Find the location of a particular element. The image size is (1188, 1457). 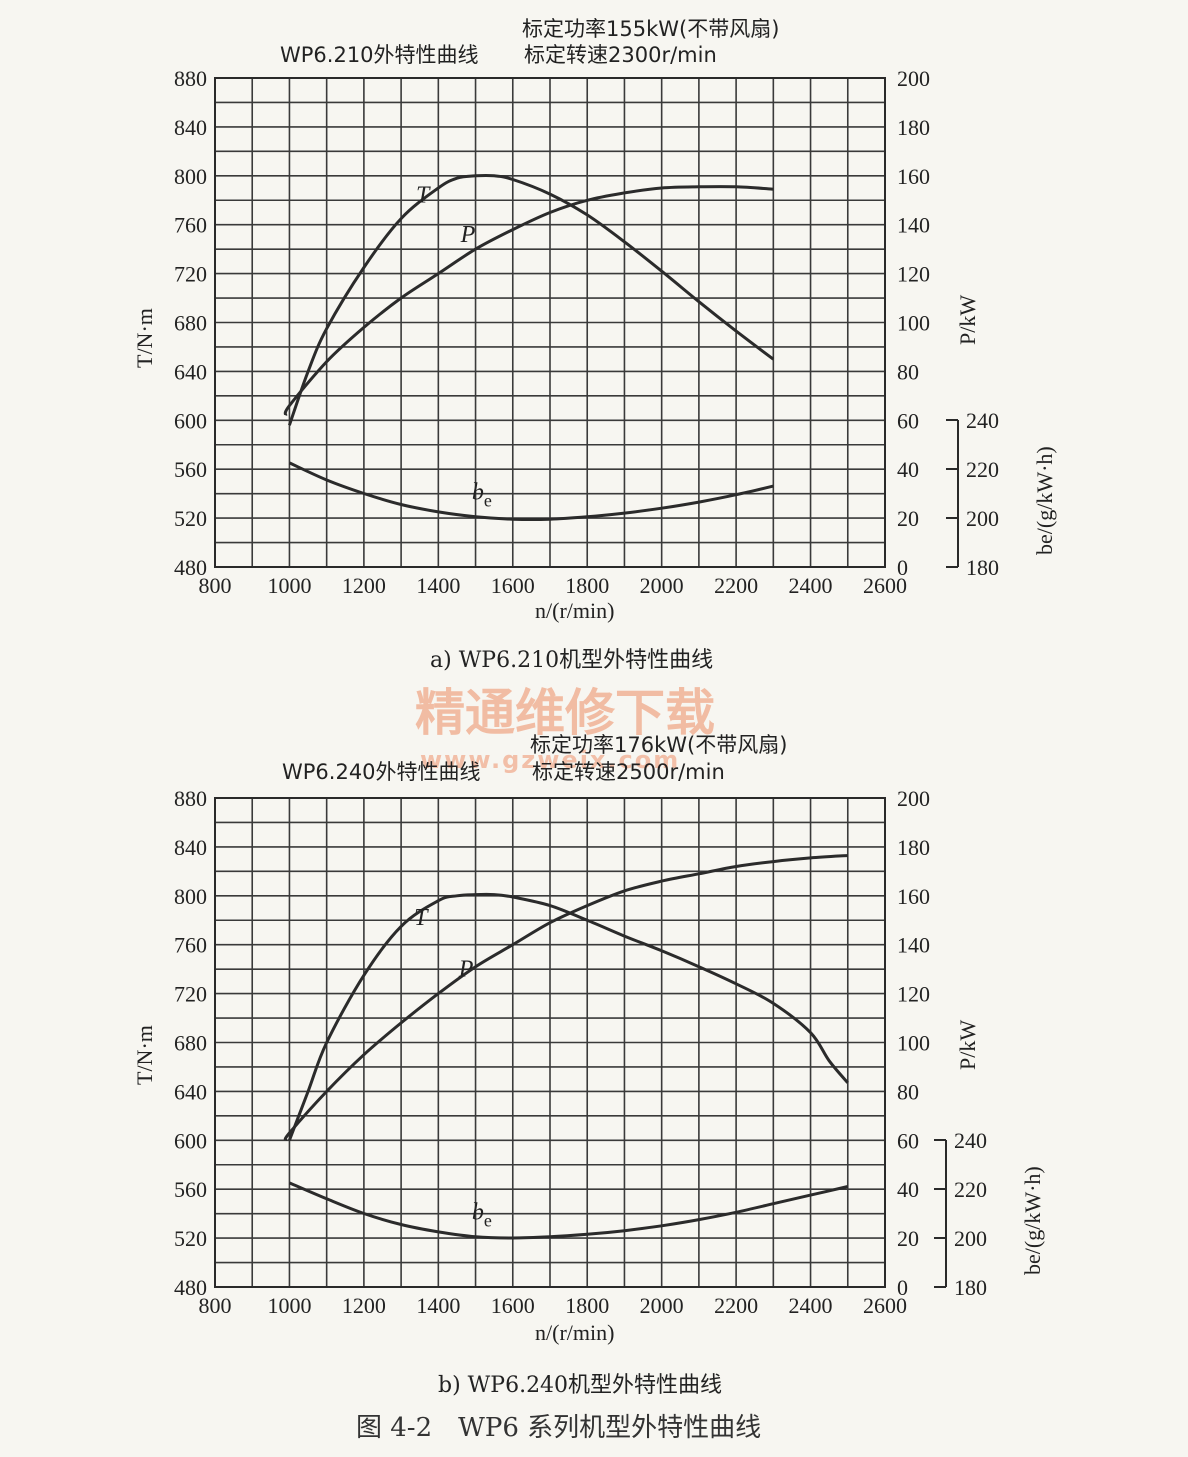

chart-b-power-tick-label: 100 is located at coordinates (913, 1043).